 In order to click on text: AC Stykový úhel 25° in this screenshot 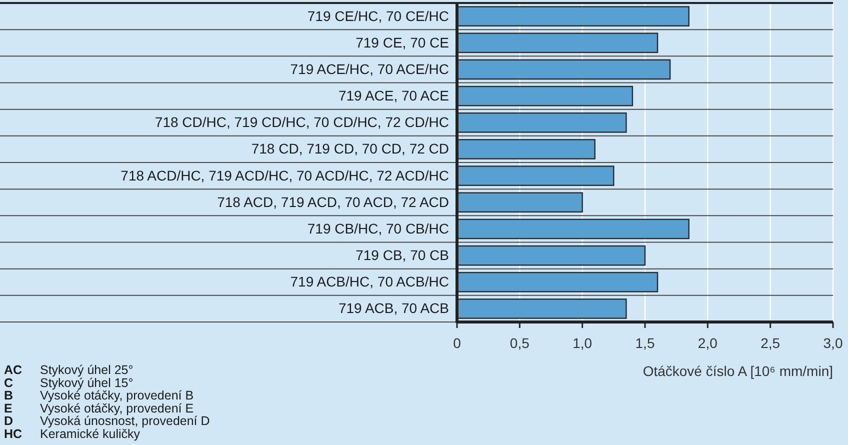, I will do `click(69, 370)`.